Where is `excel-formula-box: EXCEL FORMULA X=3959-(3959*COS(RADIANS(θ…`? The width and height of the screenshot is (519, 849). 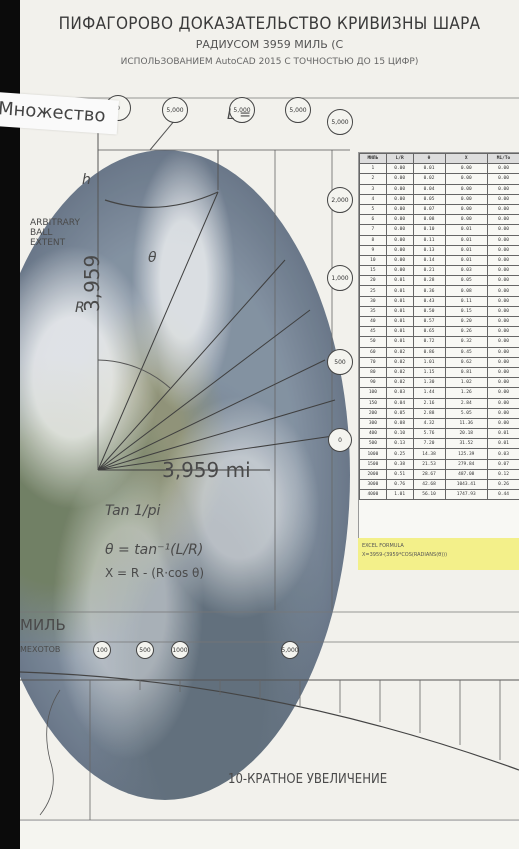
excel-formula-box: EXCEL FORMULA X=3959-(3959*COS(RADIANS(θ… is located at coordinates (438, 554).